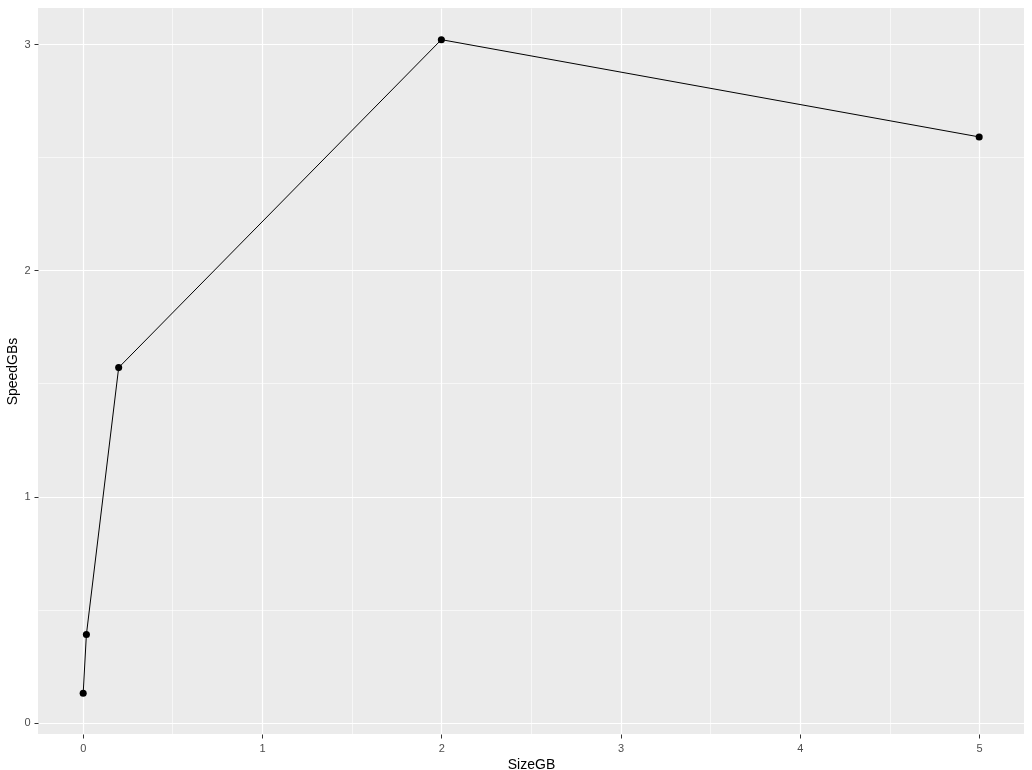  What do you see at coordinates (27, 269) in the screenshot?
I see `y-tick-label: 2` at bounding box center [27, 269].